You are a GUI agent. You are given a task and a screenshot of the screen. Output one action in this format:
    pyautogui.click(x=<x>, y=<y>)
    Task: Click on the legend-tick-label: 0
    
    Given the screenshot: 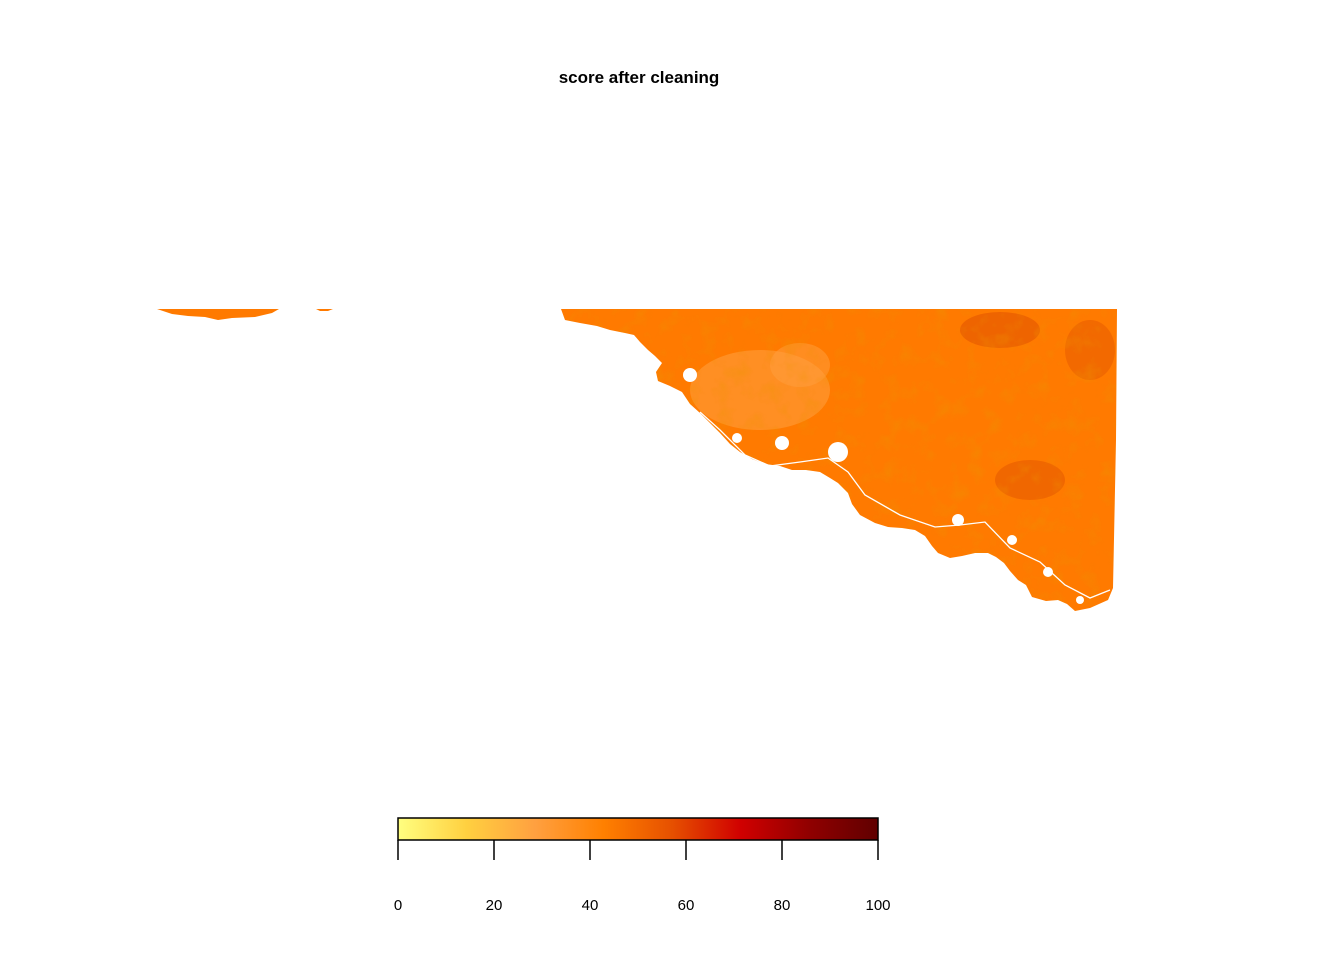 What is the action you would take?
    pyautogui.click(x=398, y=905)
    